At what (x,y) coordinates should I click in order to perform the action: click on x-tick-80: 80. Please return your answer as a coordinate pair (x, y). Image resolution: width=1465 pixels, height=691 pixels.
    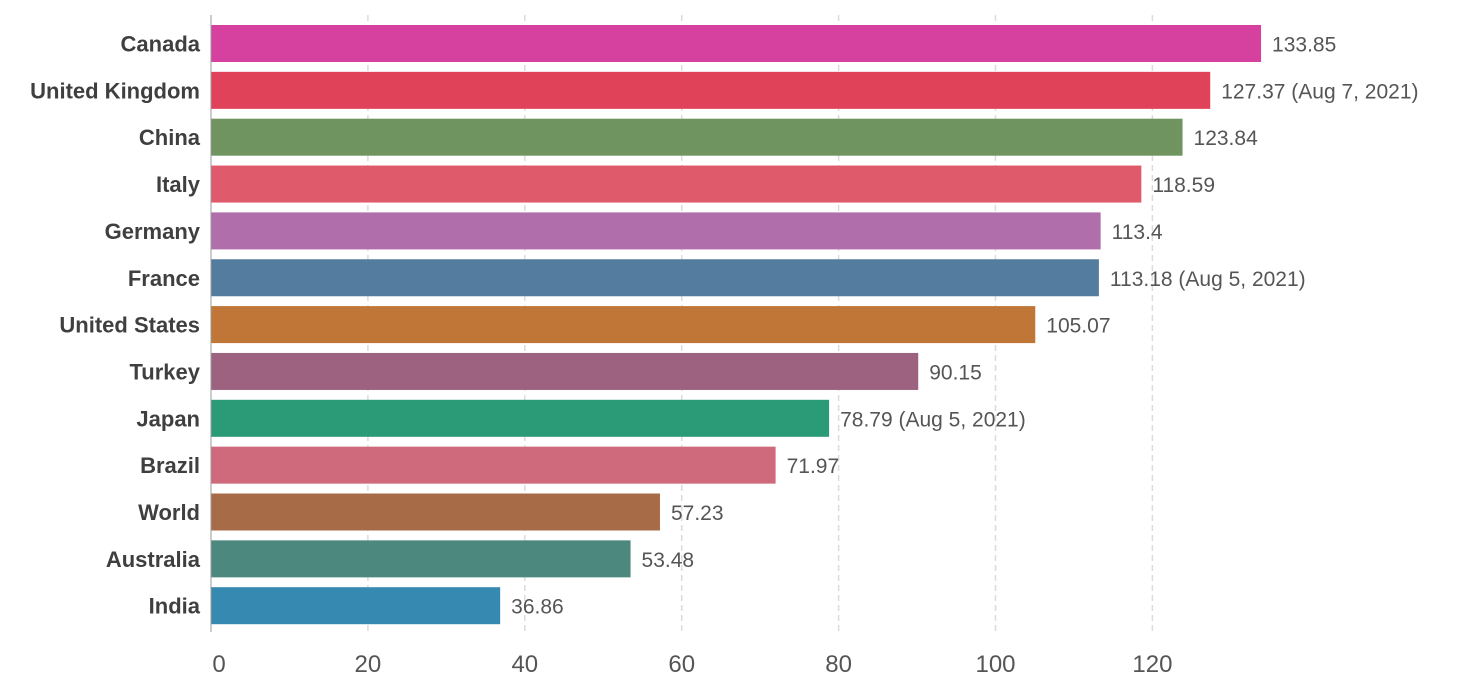
    Looking at the image, I should click on (838, 664).